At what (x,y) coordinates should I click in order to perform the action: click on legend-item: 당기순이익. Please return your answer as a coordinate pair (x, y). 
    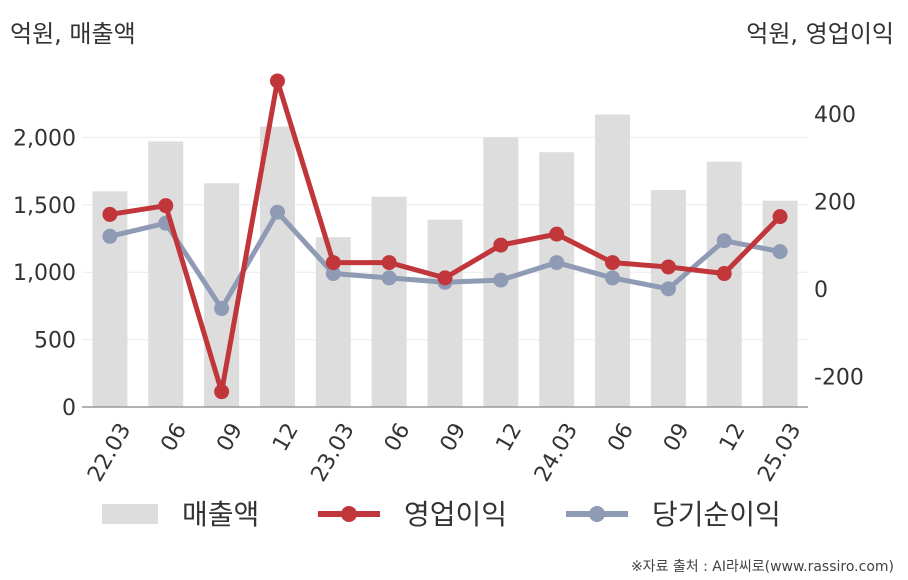
    Looking at the image, I should click on (673, 514).